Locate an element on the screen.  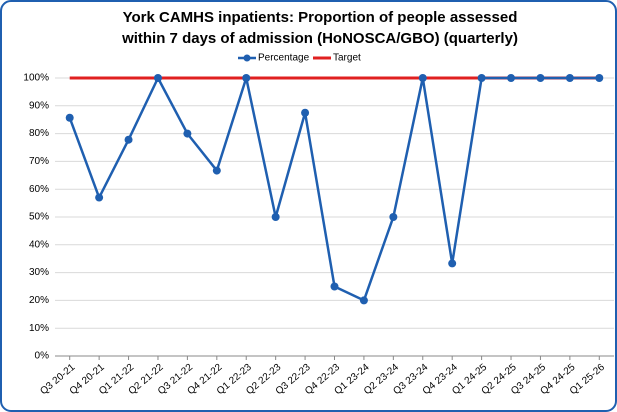
y-tick-label: 20% is located at coordinates (39, 300).